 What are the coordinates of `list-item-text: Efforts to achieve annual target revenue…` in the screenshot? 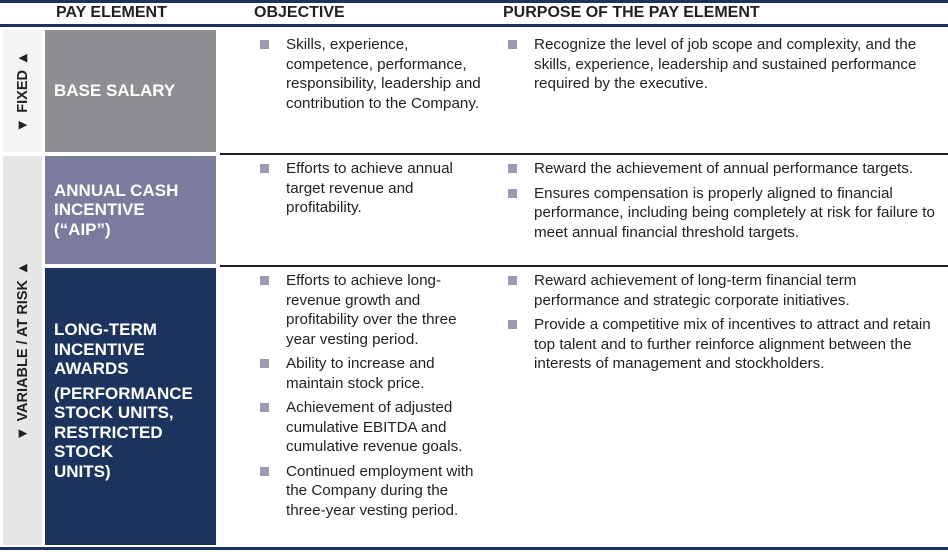 It's located at (369, 188).